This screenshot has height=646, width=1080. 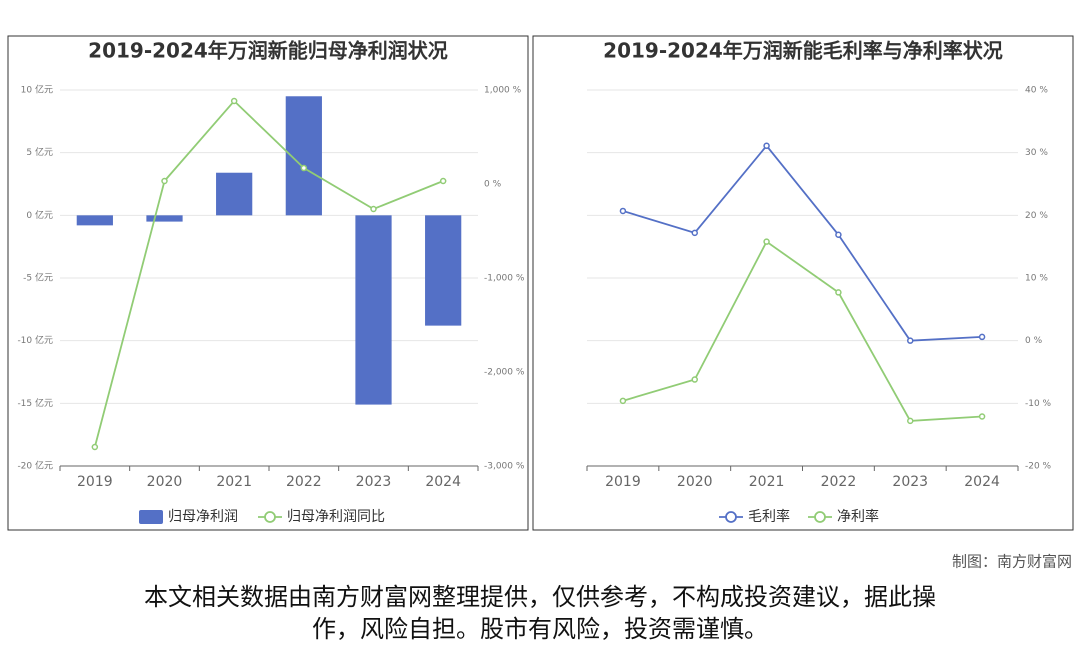 What do you see at coordinates (1034, 341) in the screenshot?
I see `y-tick-label: 0 %` at bounding box center [1034, 341].